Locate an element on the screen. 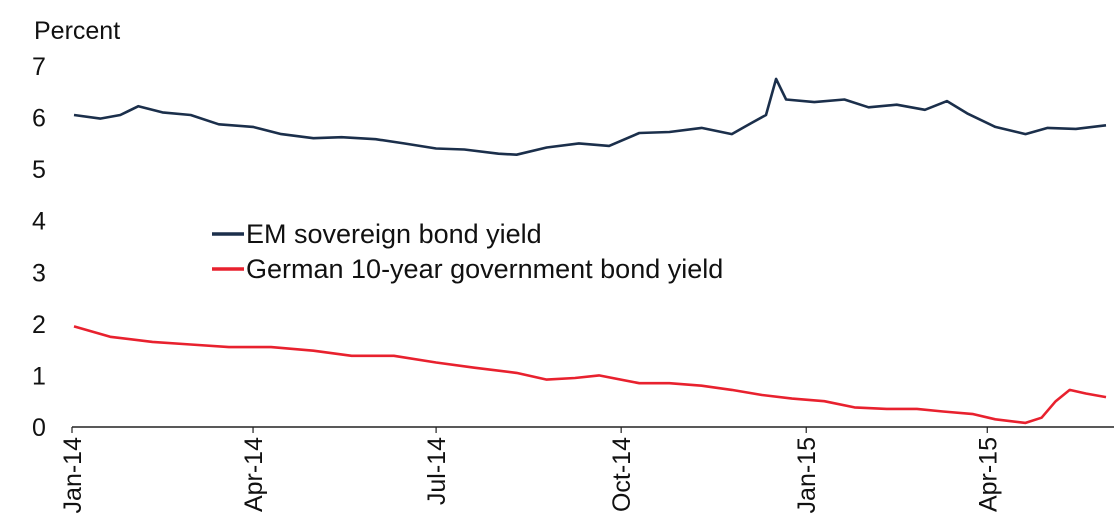 The height and width of the screenshot is (516, 1114). y-tick-label: 0 is located at coordinates (39, 428).